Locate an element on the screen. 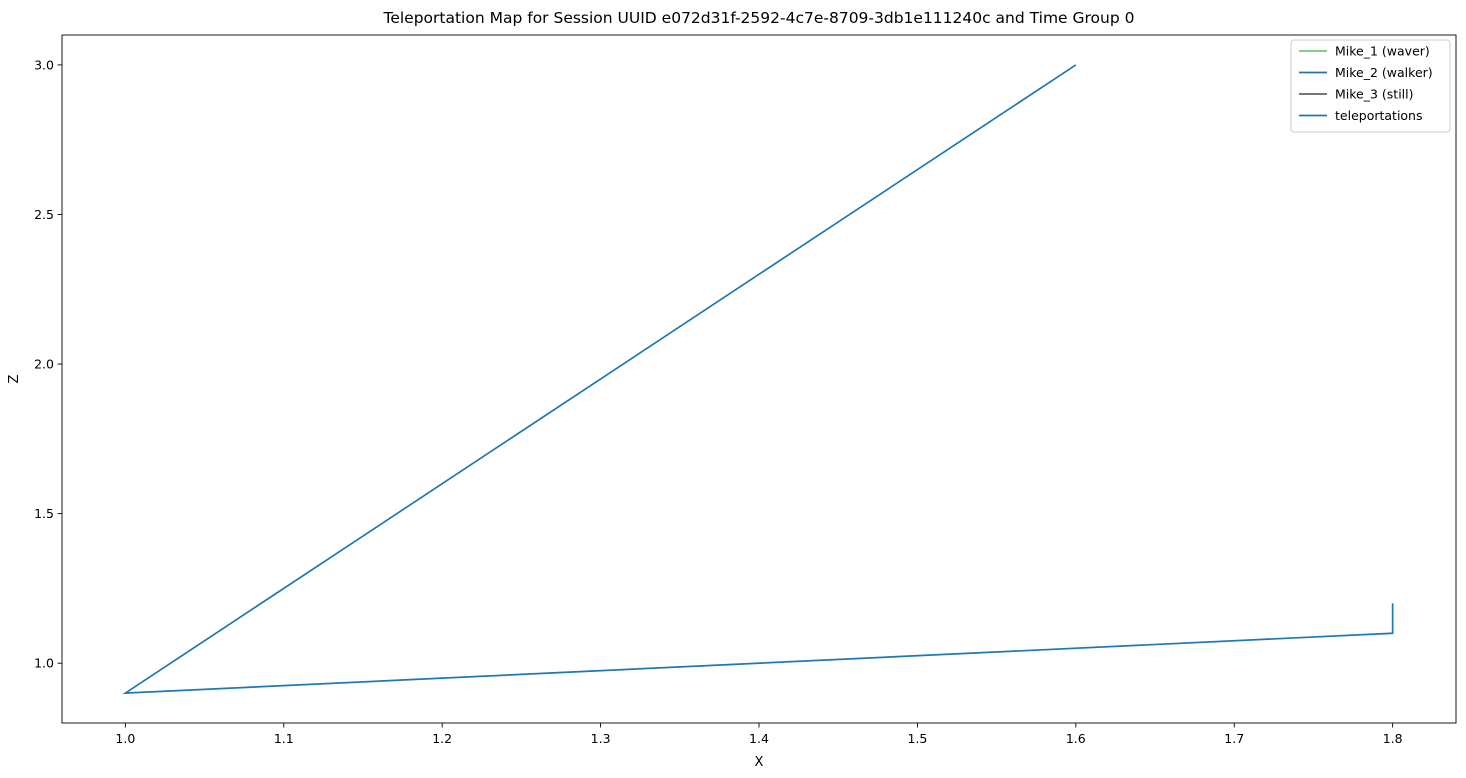 The height and width of the screenshot is (778, 1466). x-tick-label: 1.8 is located at coordinates (1393, 738).